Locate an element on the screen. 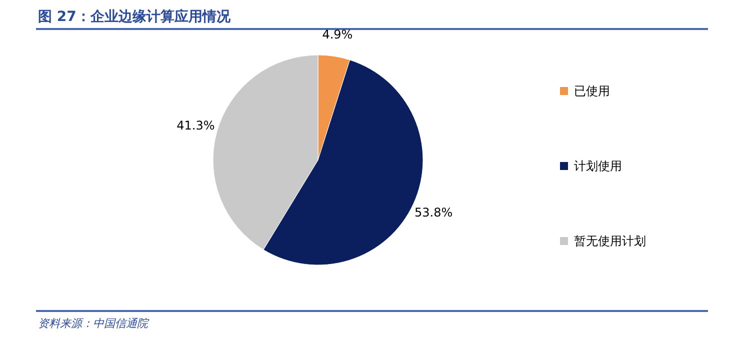 This screenshot has width=735, height=338. chart-title: 图 27：企业边缘计算应用情况 is located at coordinates (135, 16).